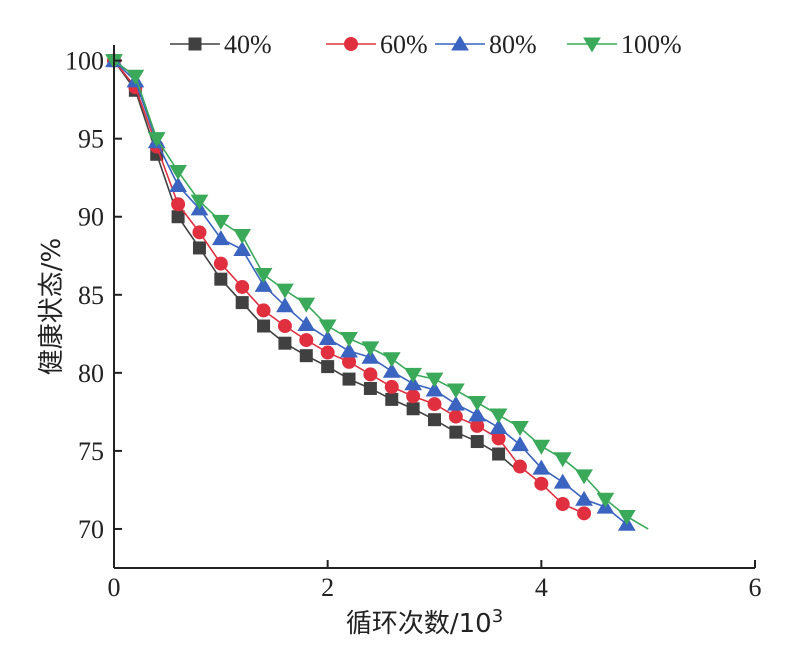 The height and width of the screenshot is (645, 788). What do you see at coordinates (52, 306) in the screenshot?
I see `y-axis-title: 健康状态/%` at bounding box center [52, 306].